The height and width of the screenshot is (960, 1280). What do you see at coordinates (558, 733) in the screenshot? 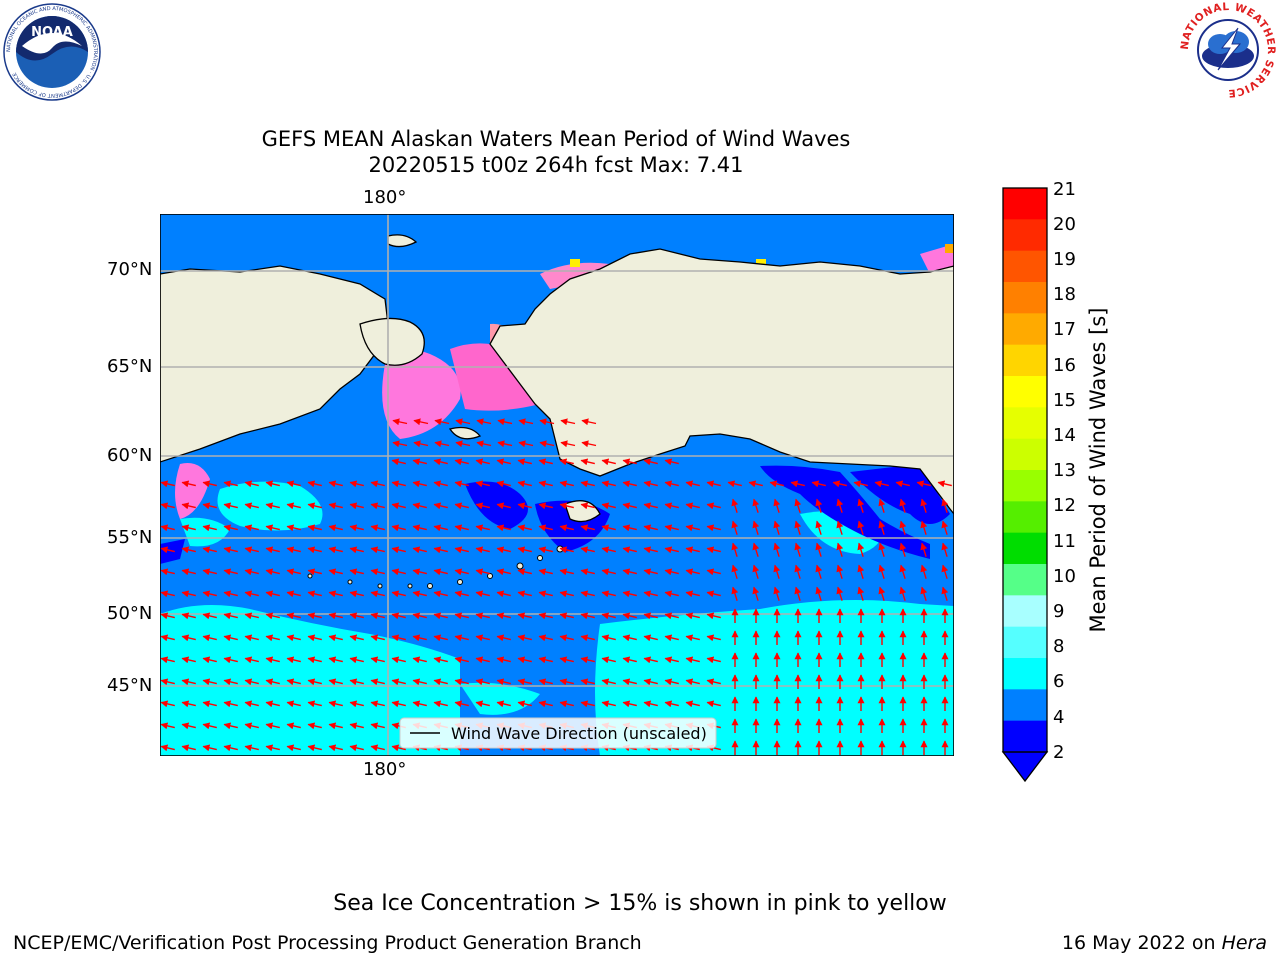
I see `legend: Wind Wave Direction (unscaled)` at bounding box center [558, 733].